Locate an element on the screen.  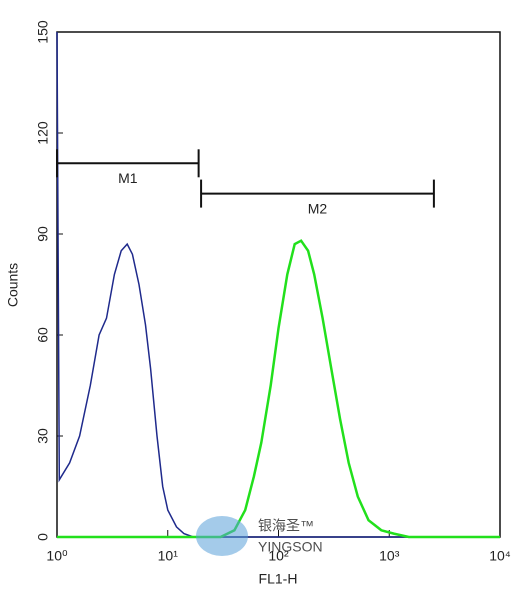
y-tick-label: 30 is located at coordinates (43, 436).